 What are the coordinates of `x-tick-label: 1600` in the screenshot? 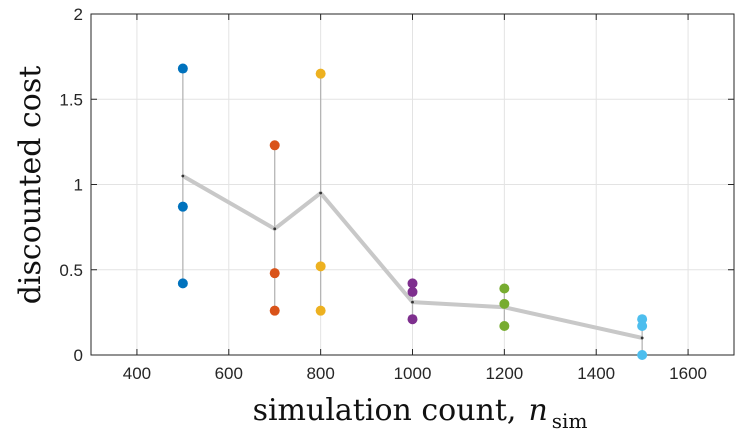 It's located at (688, 373).